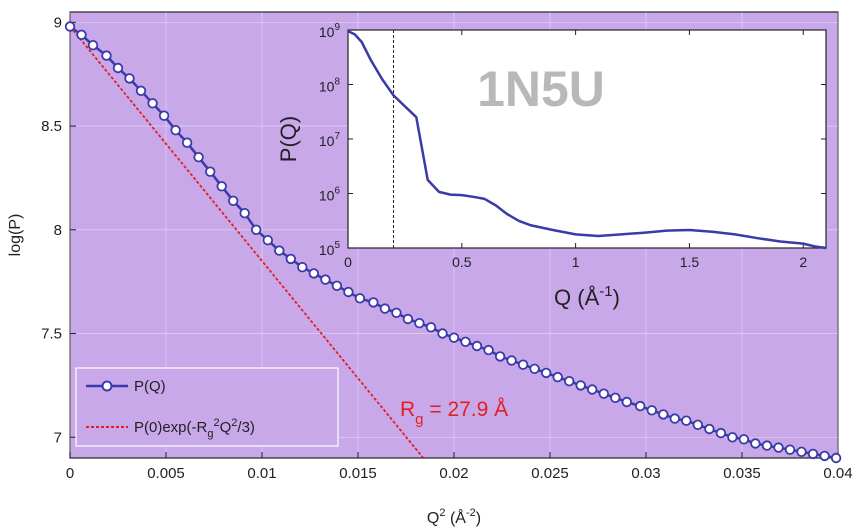  Describe the element at coordinates (107, 386) in the screenshot. I see `legend-marker-pq` at that location.